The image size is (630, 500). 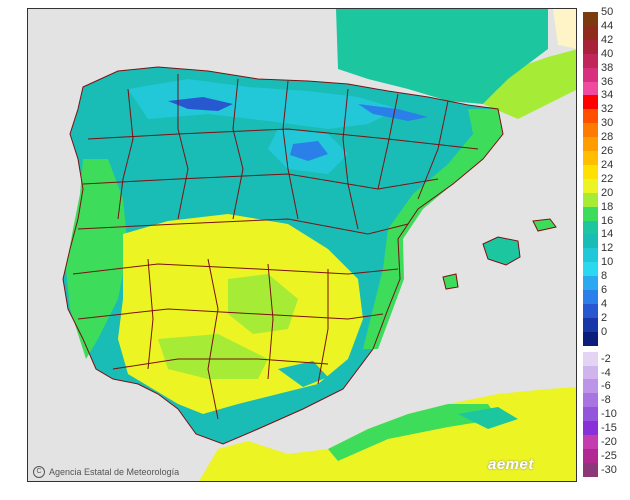 What do you see at coordinates (604, 331) in the screenshot?
I see `legend-label: 0` at bounding box center [604, 331].